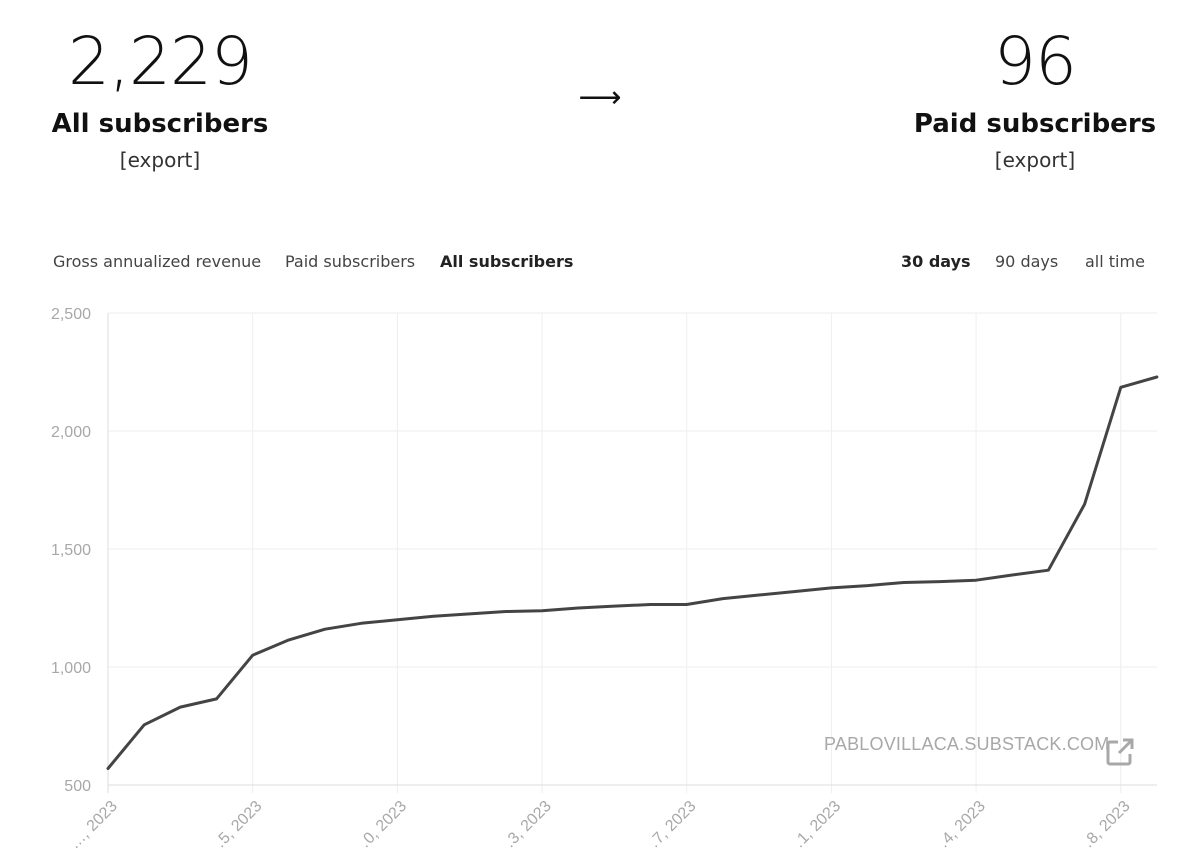 The image size is (1182, 848). What do you see at coordinates (1115, 261) in the screenshot?
I see `tab-all-time: all time` at bounding box center [1115, 261].